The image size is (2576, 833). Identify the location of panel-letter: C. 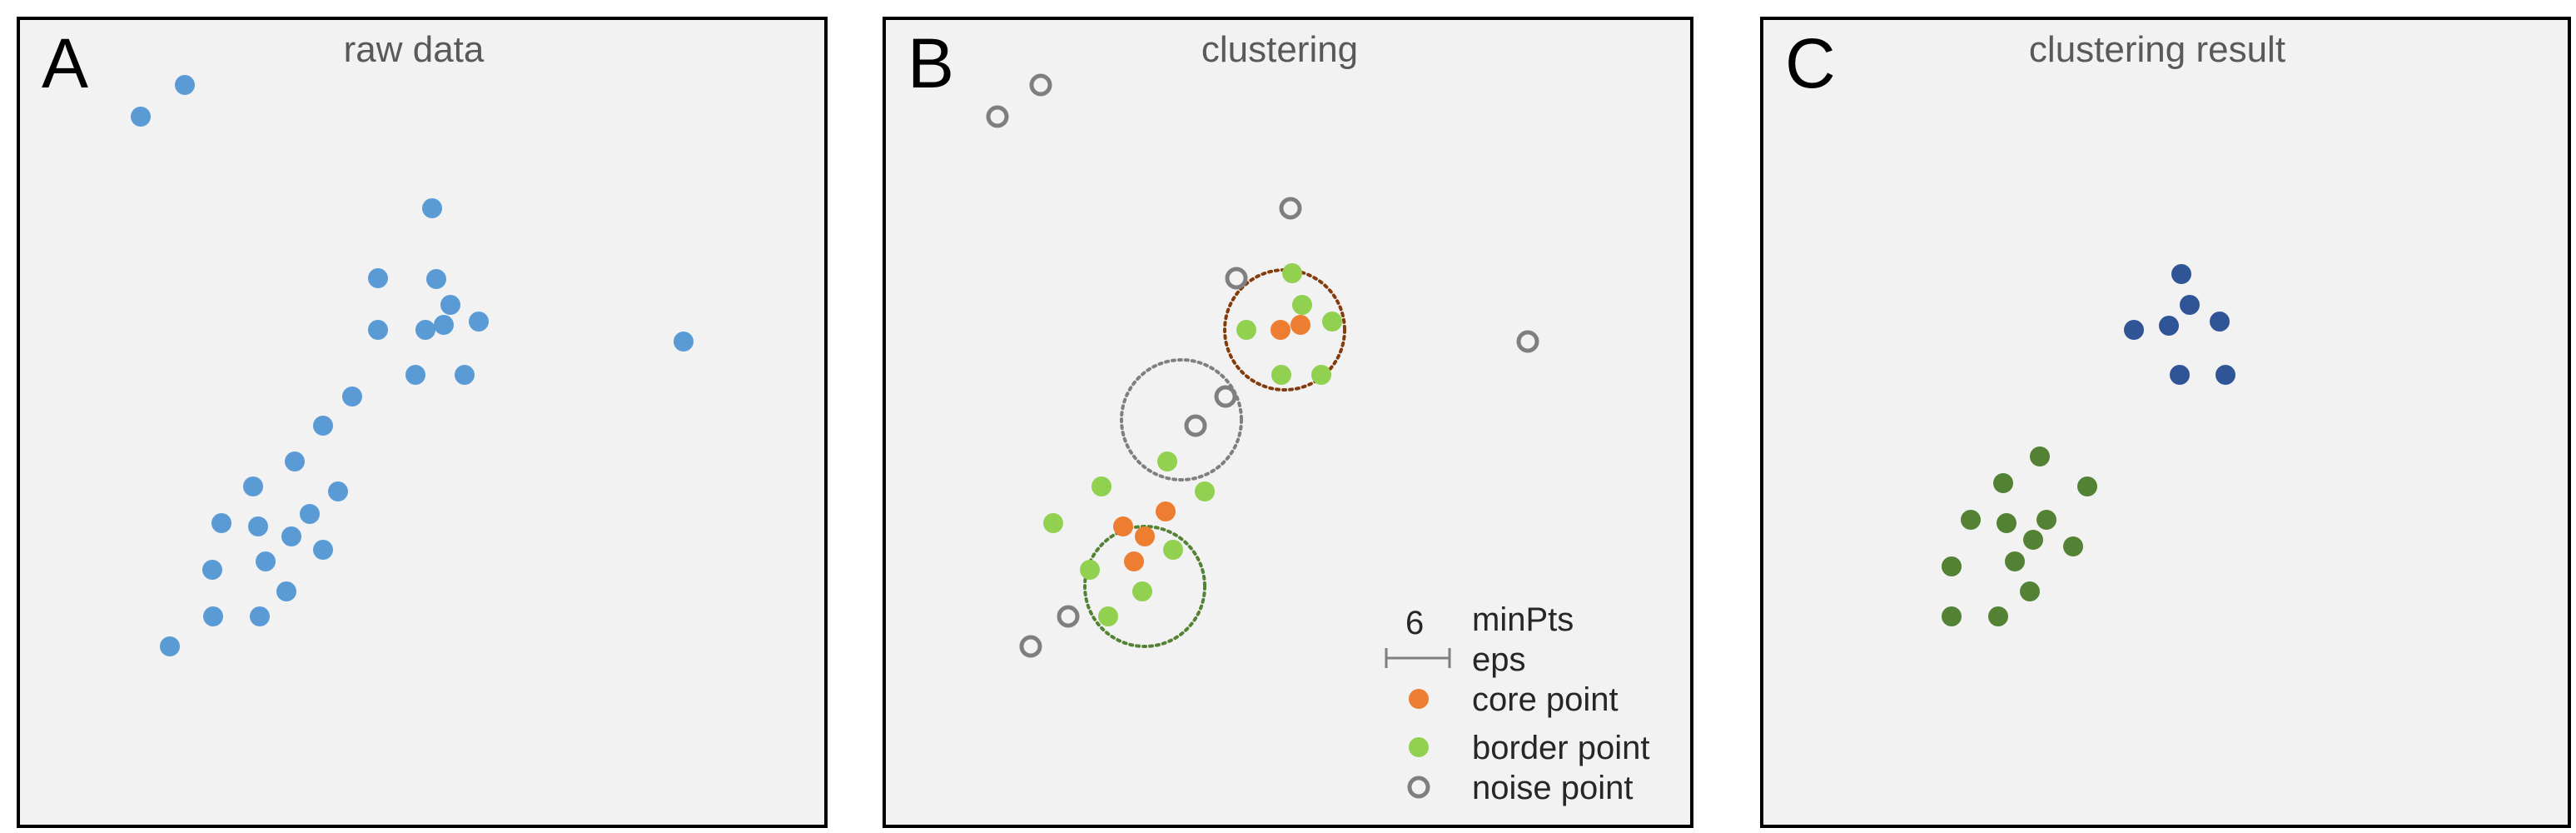
(1810, 63).